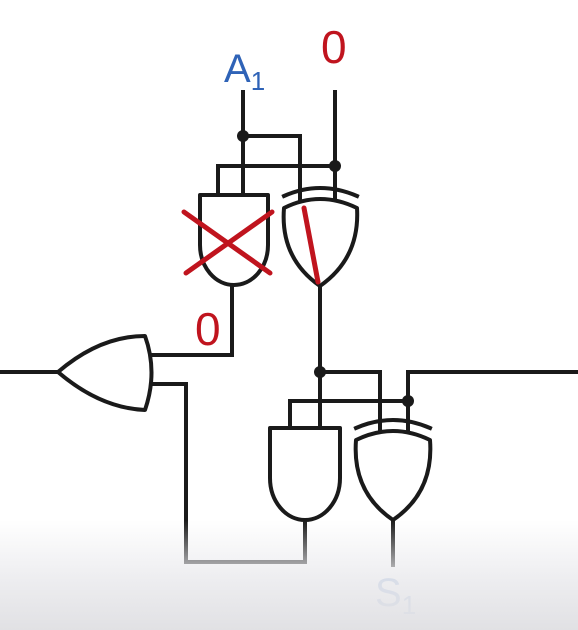 Image resolution: width=578 pixels, height=630 pixels. Describe the element at coordinates (320, 372) in the screenshot. I see `junction-xor-out` at that location.